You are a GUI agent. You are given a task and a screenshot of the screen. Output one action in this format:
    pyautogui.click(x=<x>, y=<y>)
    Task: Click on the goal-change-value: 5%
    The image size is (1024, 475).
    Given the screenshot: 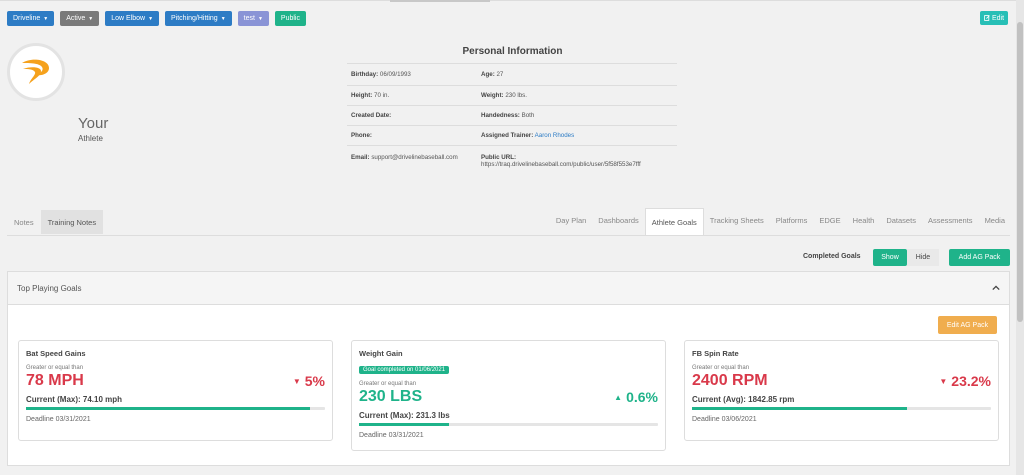 What is the action you would take?
    pyautogui.click(x=314, y=381)
    